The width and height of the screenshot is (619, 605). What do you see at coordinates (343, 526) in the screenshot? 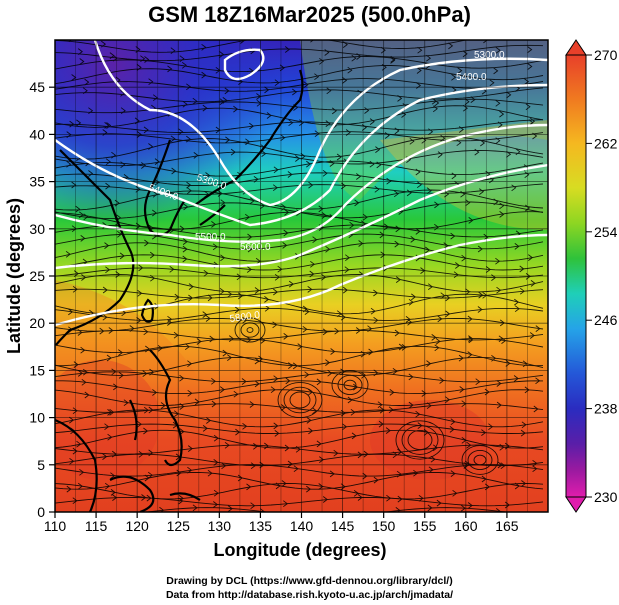
I see `x-tick-label: 145` at bounding box center [343, 526].